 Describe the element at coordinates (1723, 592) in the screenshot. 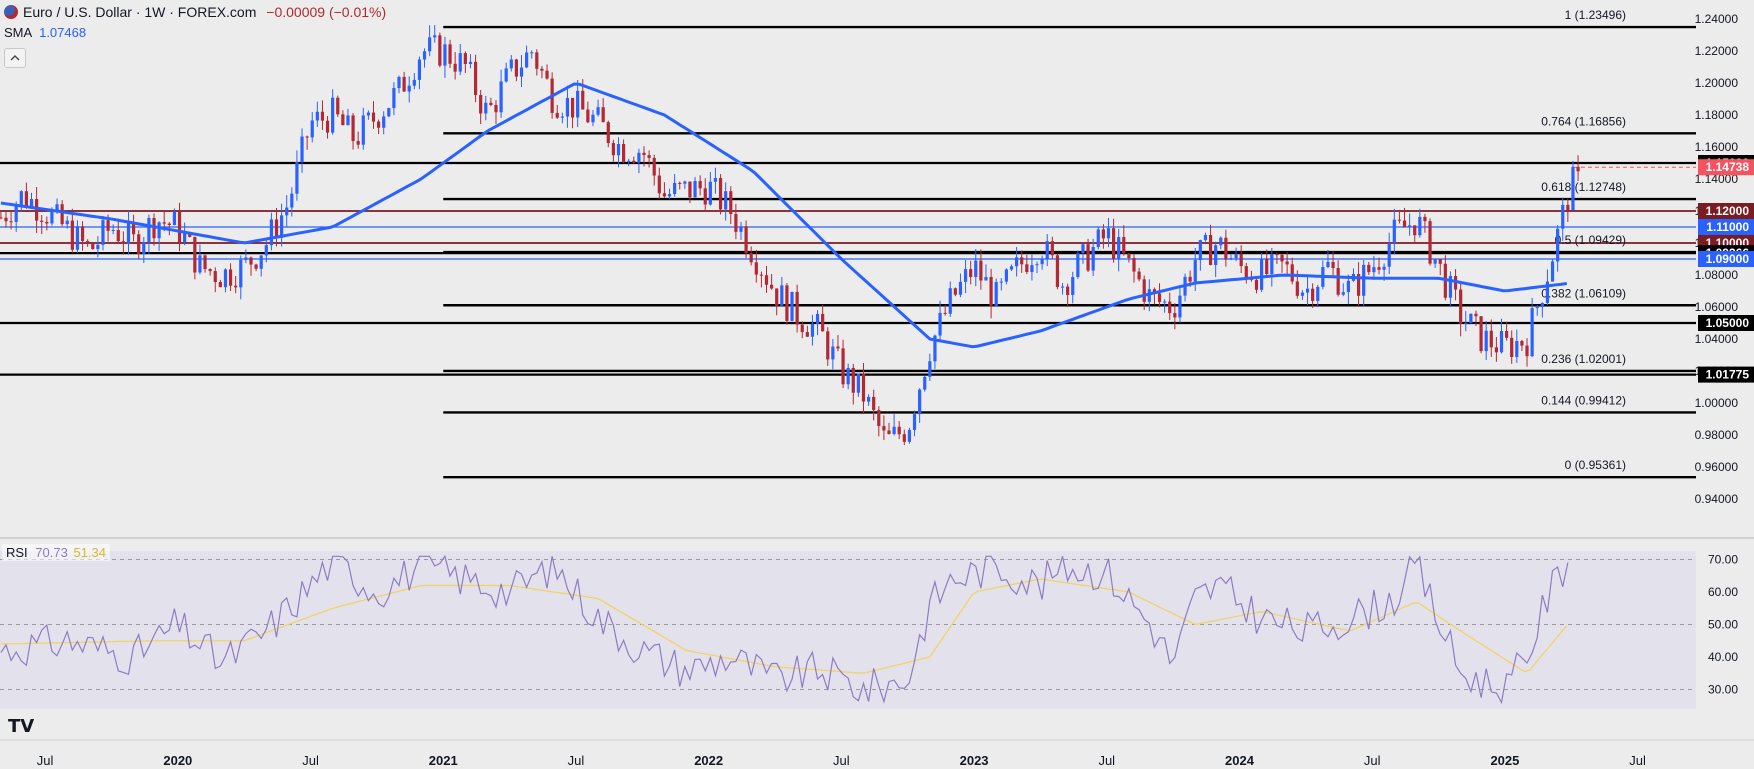

I see `rsi-tick-label: 60.00` at that location.